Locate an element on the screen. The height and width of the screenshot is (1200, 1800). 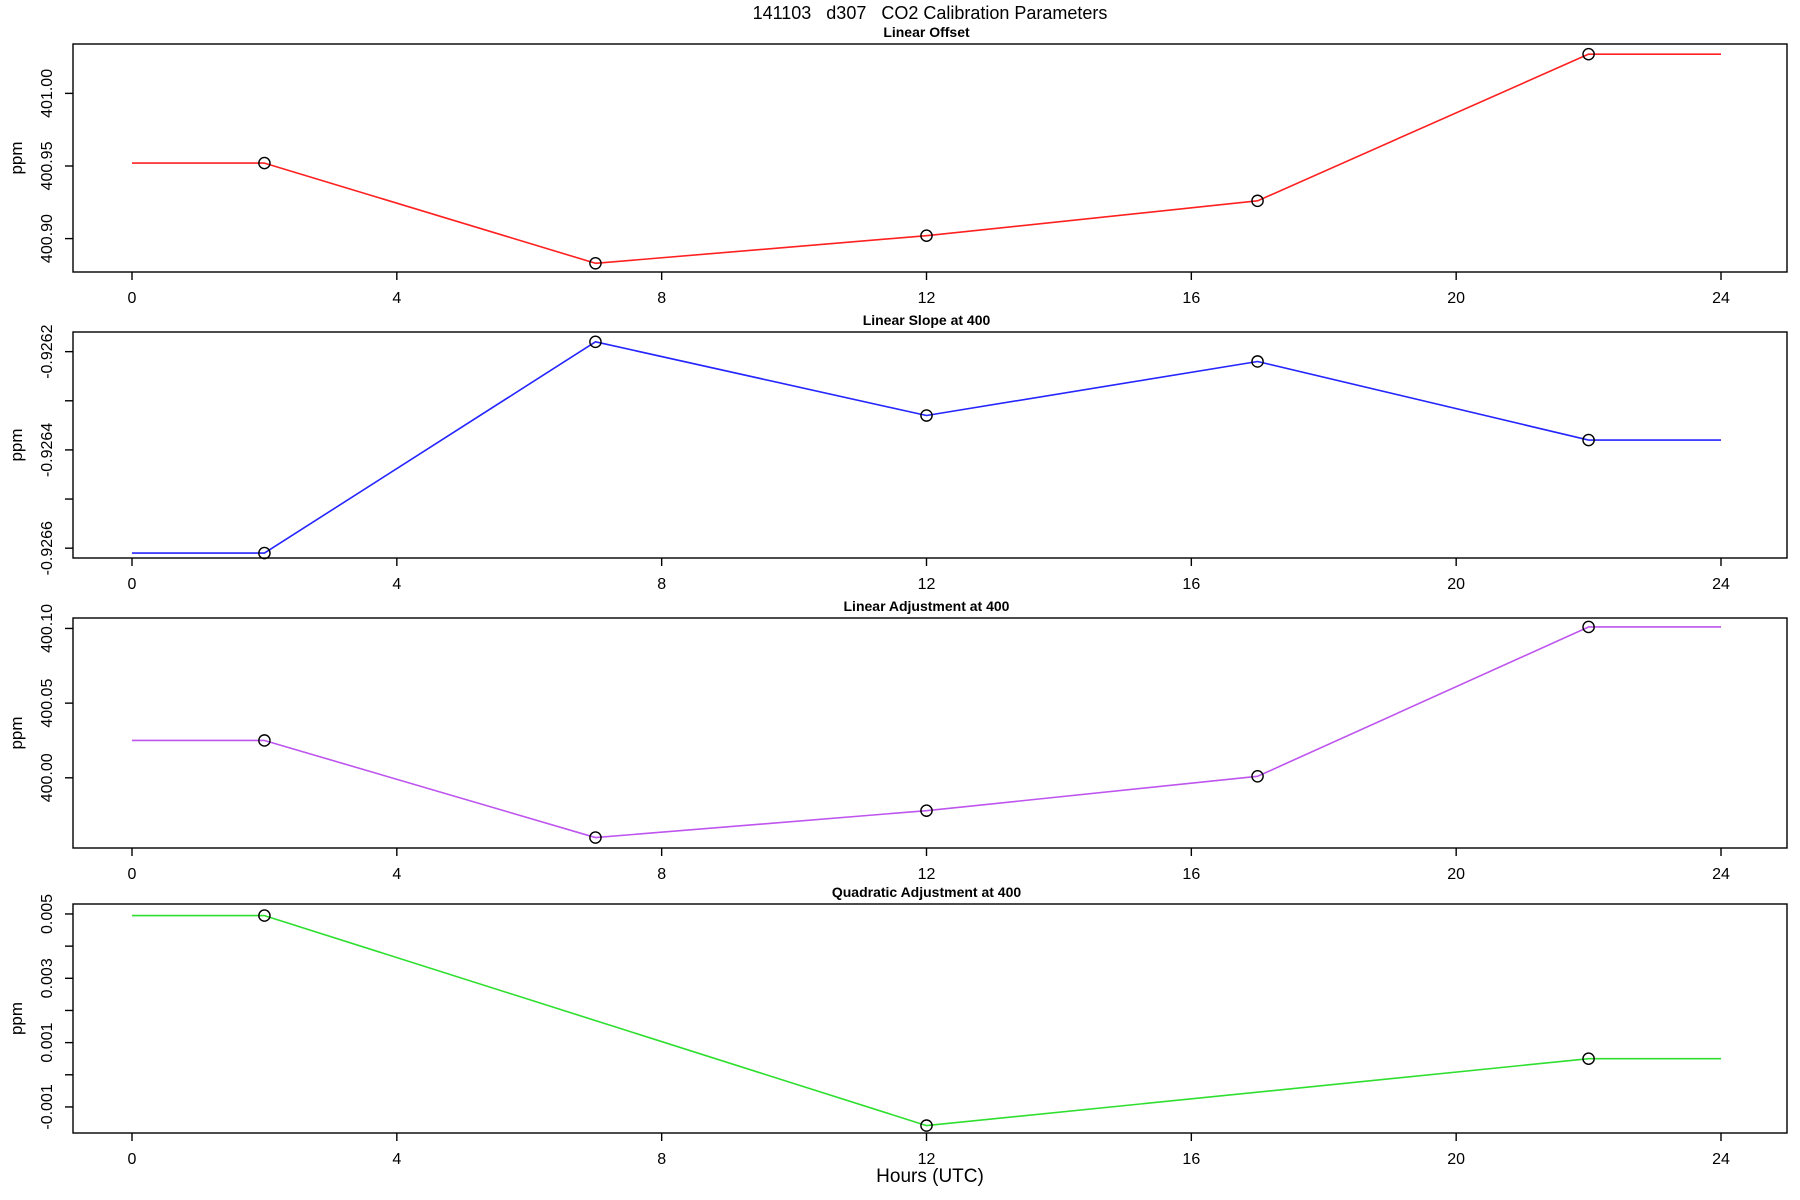
y-tick-label: 400.00 is located at coordinates (47, 777).